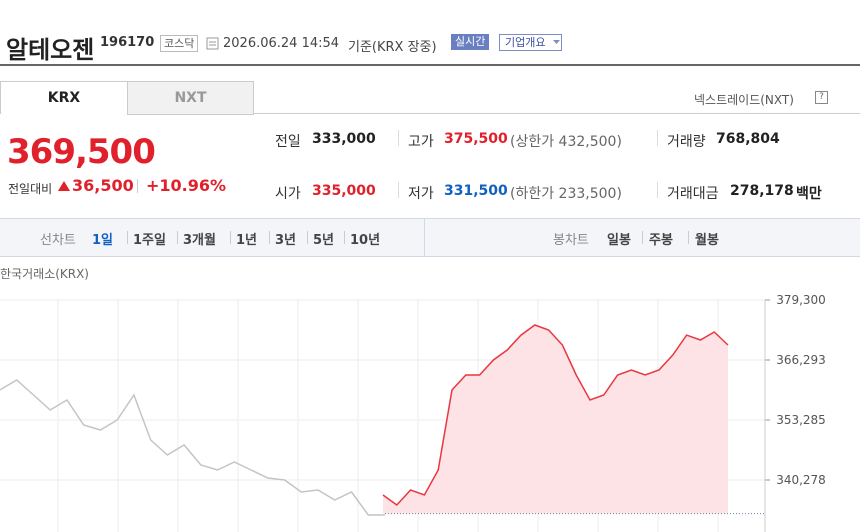 The image size is (860, 532). What do you see at coordinates (44, 274) in the screenshot?
I see `chart-source: 한국거래소(KRX)` at bounding box center [44, 274].